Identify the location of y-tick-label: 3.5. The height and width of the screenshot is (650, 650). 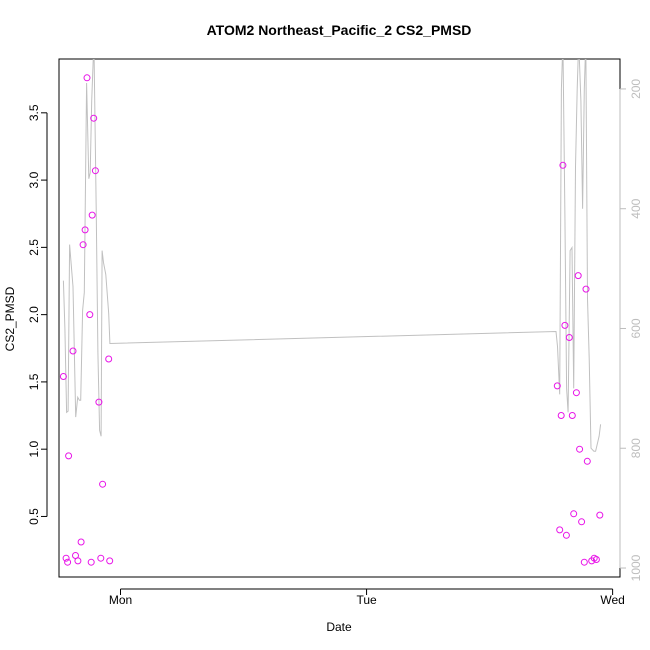
(34, 112).